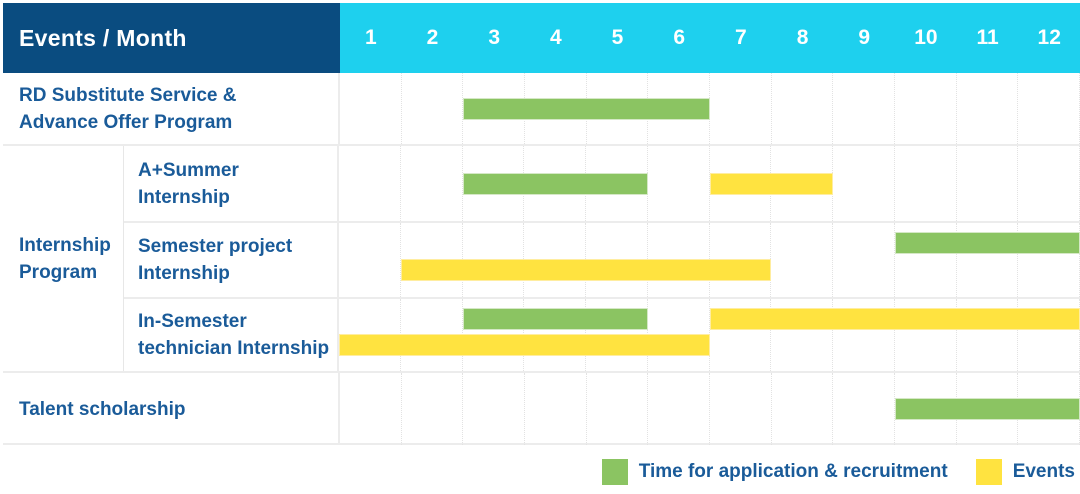 This screenshot has width=1080, height=494. What do you see at coordinates (102, 409) in the screenshot?
I see `label-line: Talent scholarship` at bounding box center [102, 409].